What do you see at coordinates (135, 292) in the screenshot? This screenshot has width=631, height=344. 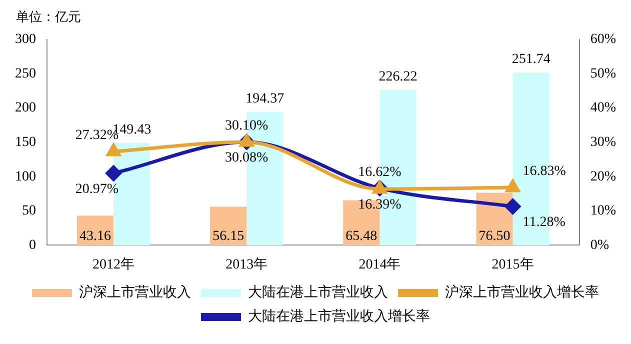 I see `legend-label: 沪深上市营业收入` at bounding box center [135, 292].